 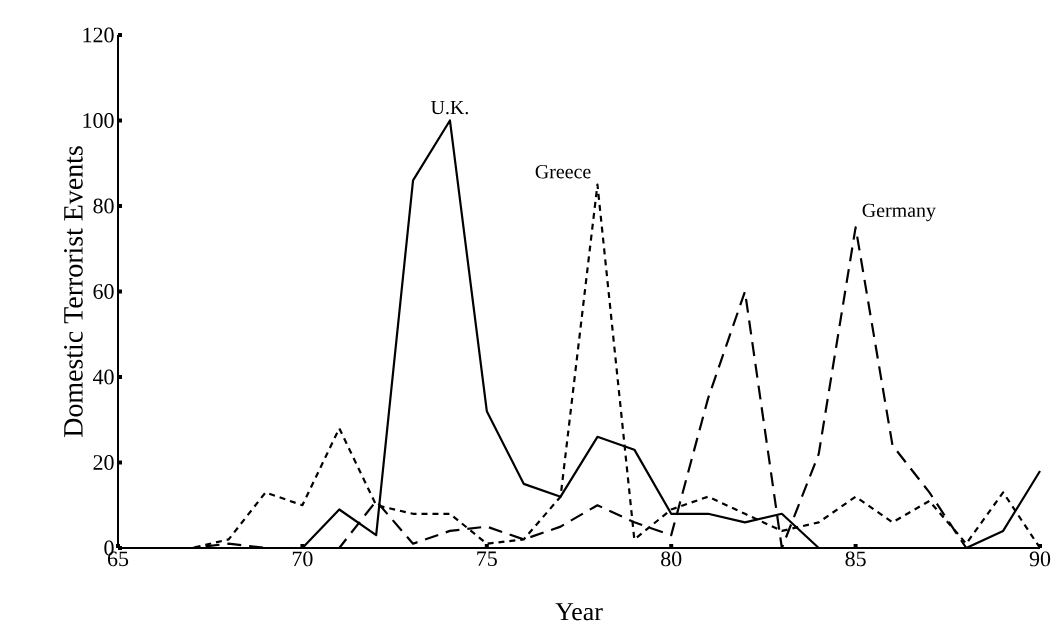 What do you see at coordinates (449, 107) in the screenshot?
I see `series-label: U.K.` at bounding box center [449, 107].